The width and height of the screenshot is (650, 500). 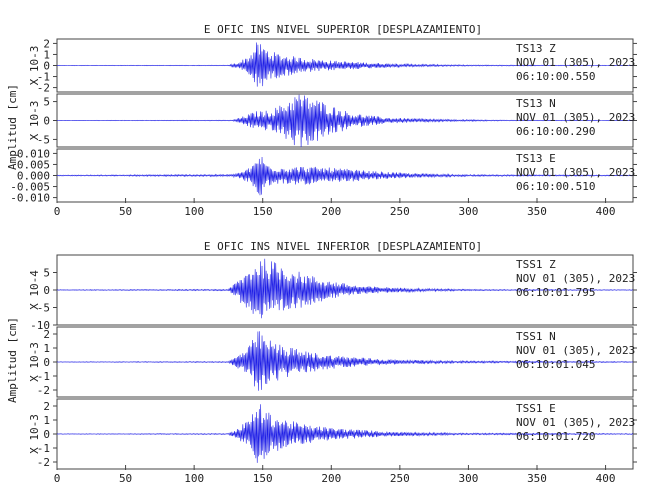 I want to click on trace-station-label: TSS1 N, so click(x=536, y=336).